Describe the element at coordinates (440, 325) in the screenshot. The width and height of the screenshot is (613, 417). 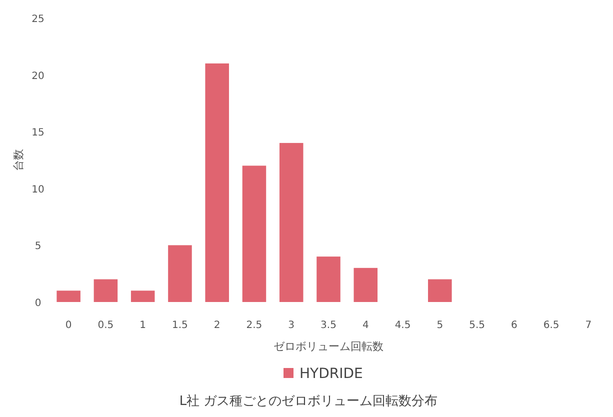
I see `x-tick-label: 5` at that location.